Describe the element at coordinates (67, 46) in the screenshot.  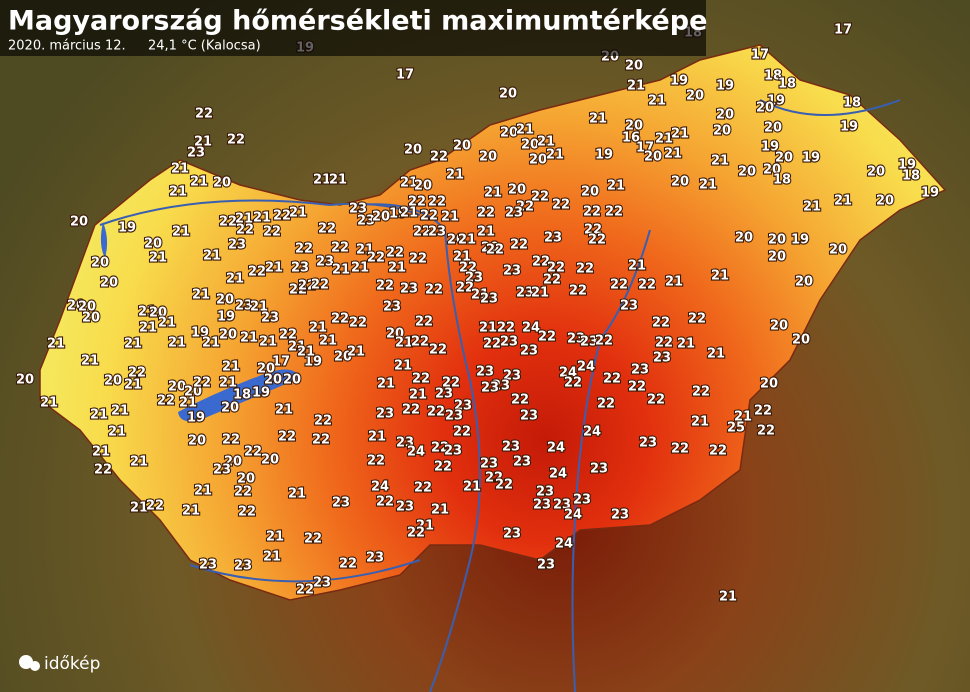
I see `date: 2020. március 12.` at that location.